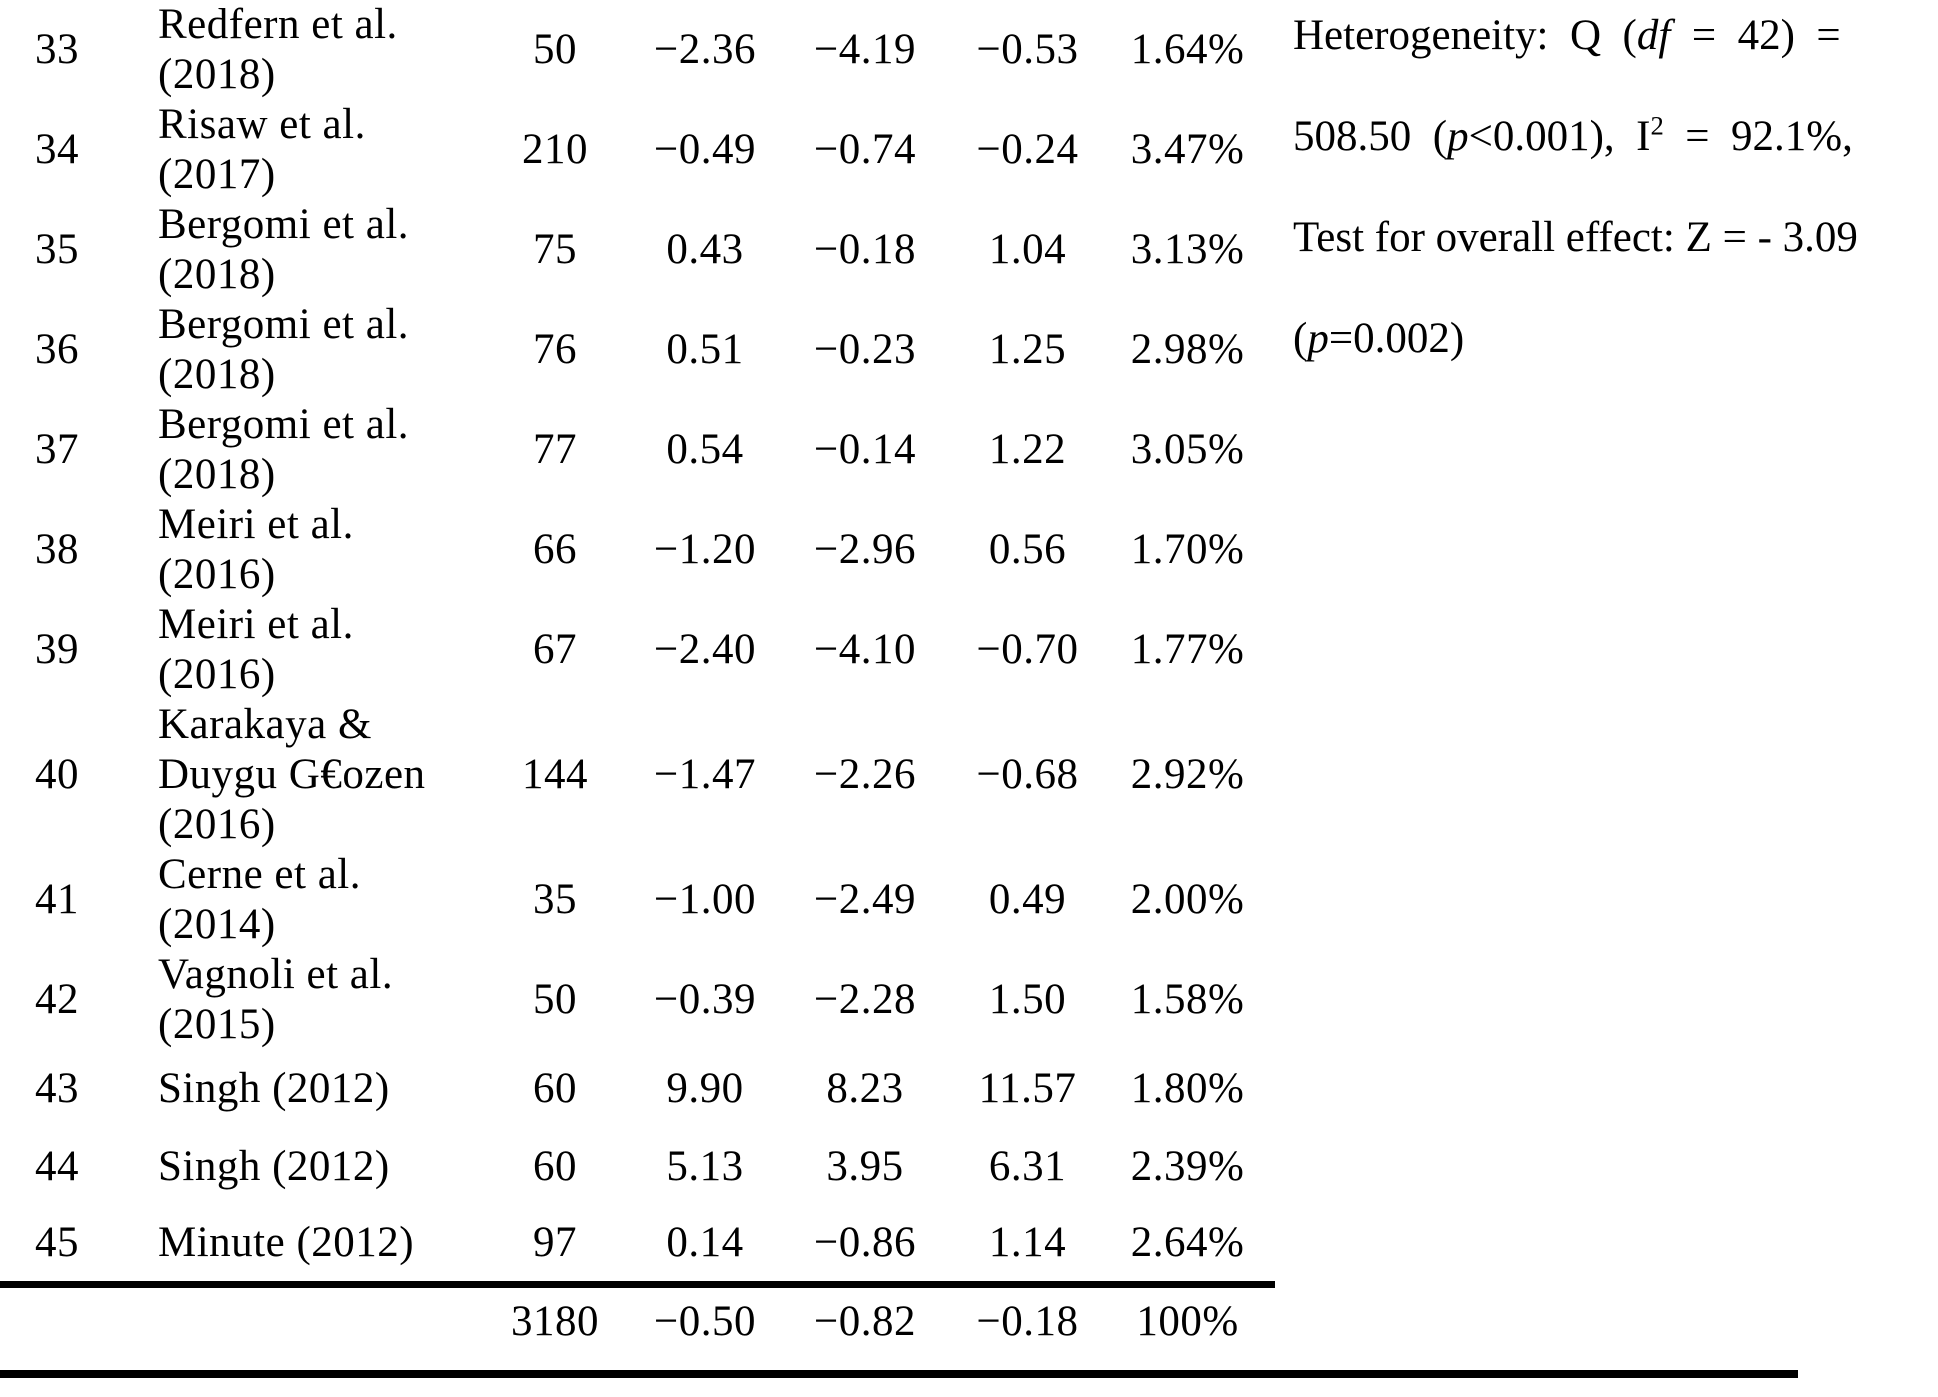  I want to click on study-name: Risaw et al. (2017), so click(262, 149).